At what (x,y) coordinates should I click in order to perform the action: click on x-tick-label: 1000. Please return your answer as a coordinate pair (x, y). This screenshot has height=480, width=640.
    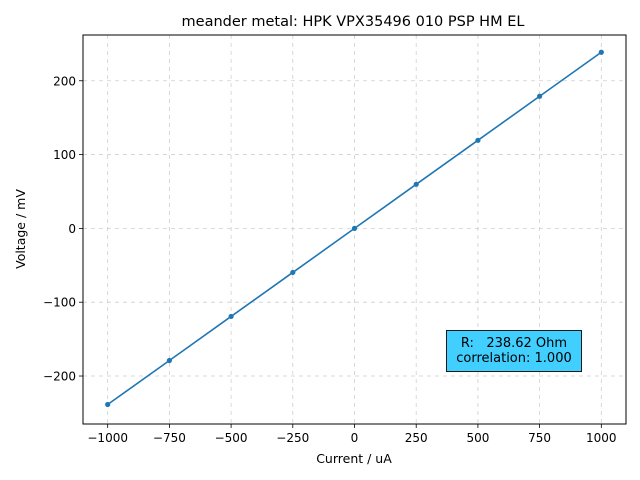
    Looking at the image, I should click on (601, 438).